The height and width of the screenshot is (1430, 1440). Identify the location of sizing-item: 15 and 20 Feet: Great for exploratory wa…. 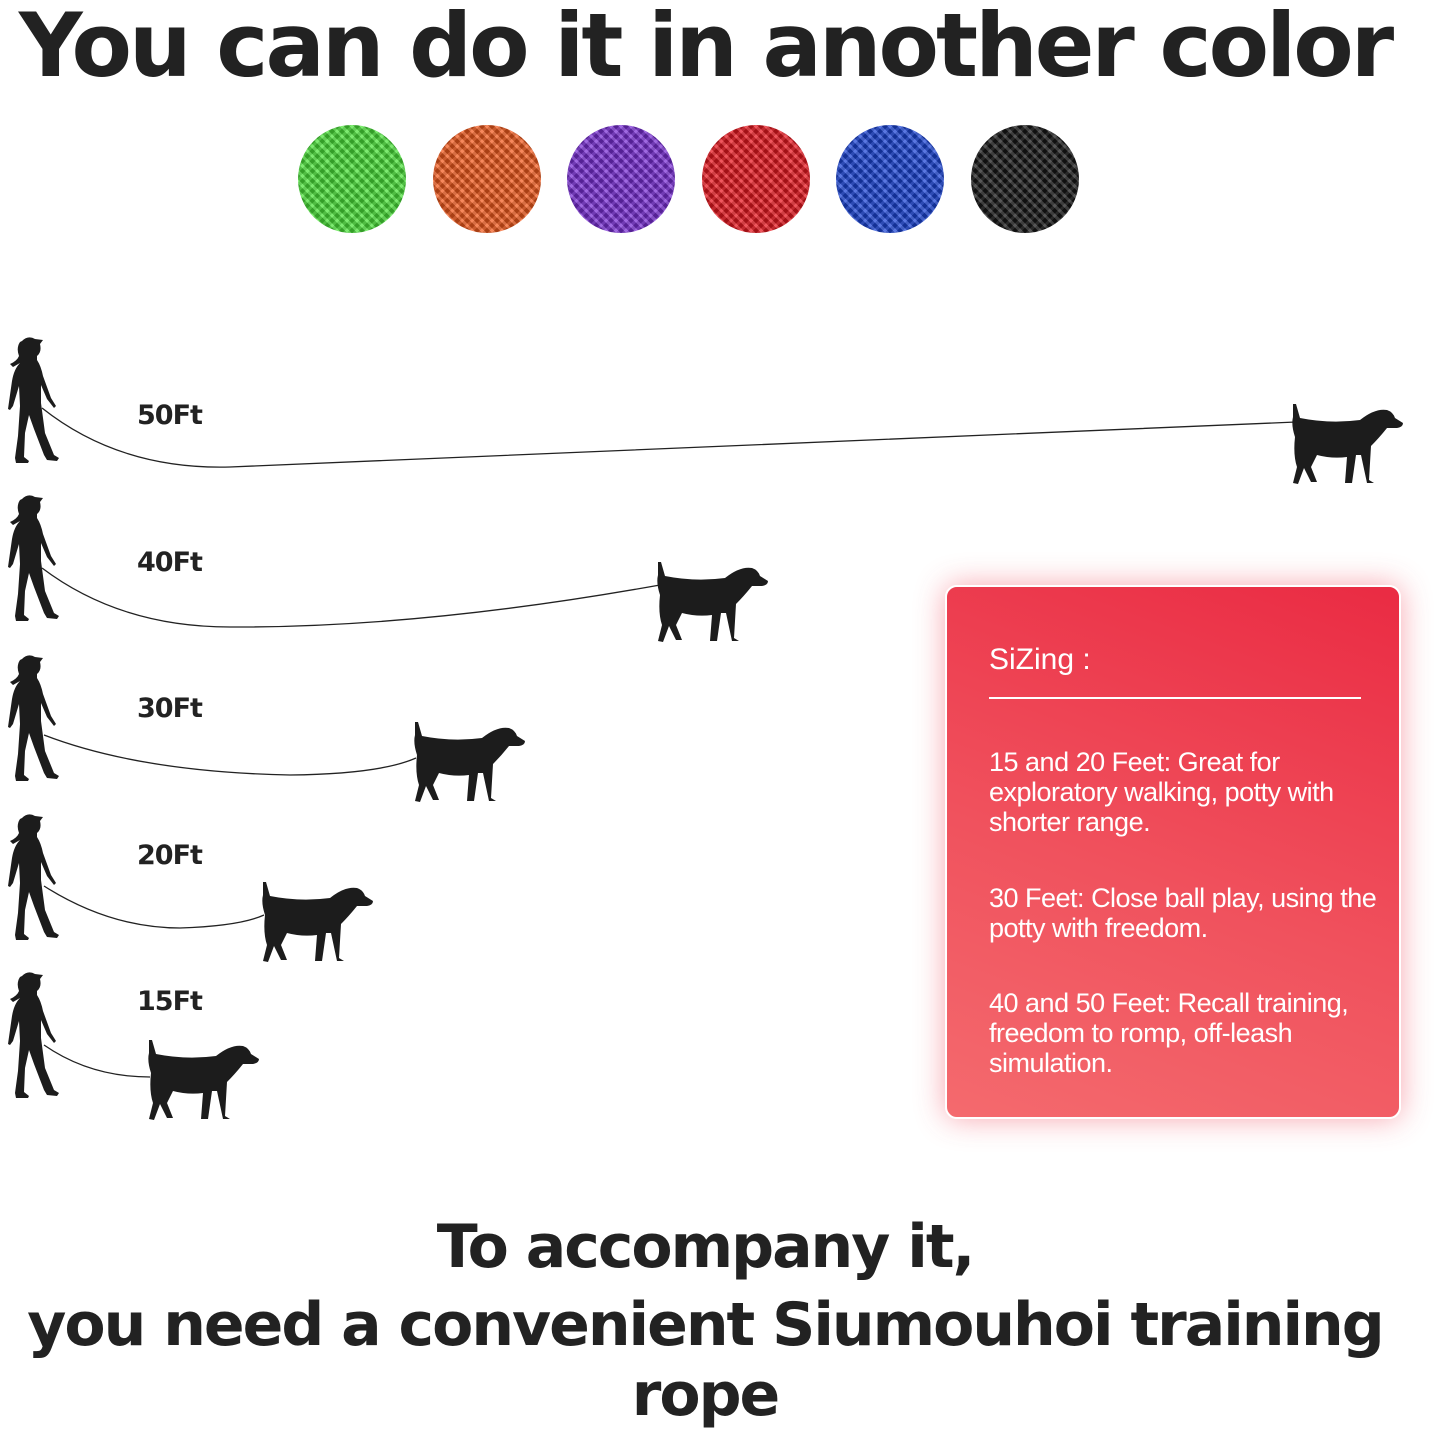
(1161, 792).